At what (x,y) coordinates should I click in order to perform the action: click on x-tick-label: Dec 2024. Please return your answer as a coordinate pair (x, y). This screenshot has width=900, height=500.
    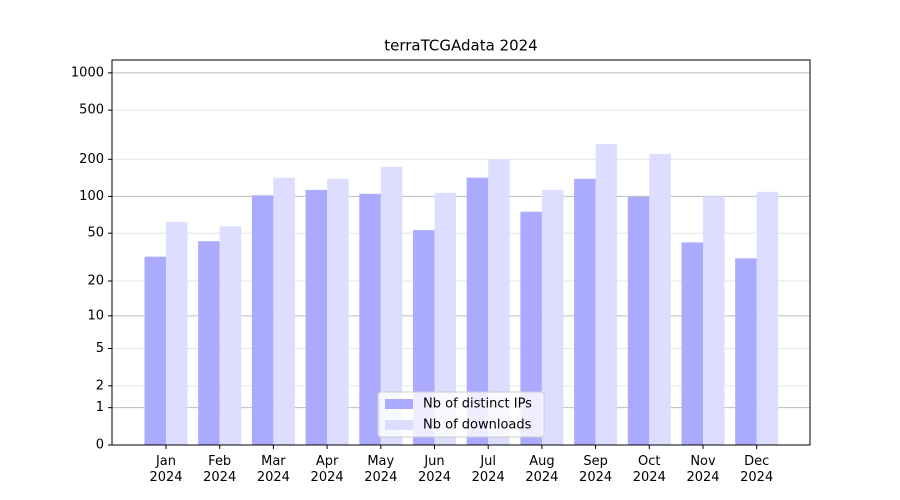
    Looking at the image, I should click on (756, 469).